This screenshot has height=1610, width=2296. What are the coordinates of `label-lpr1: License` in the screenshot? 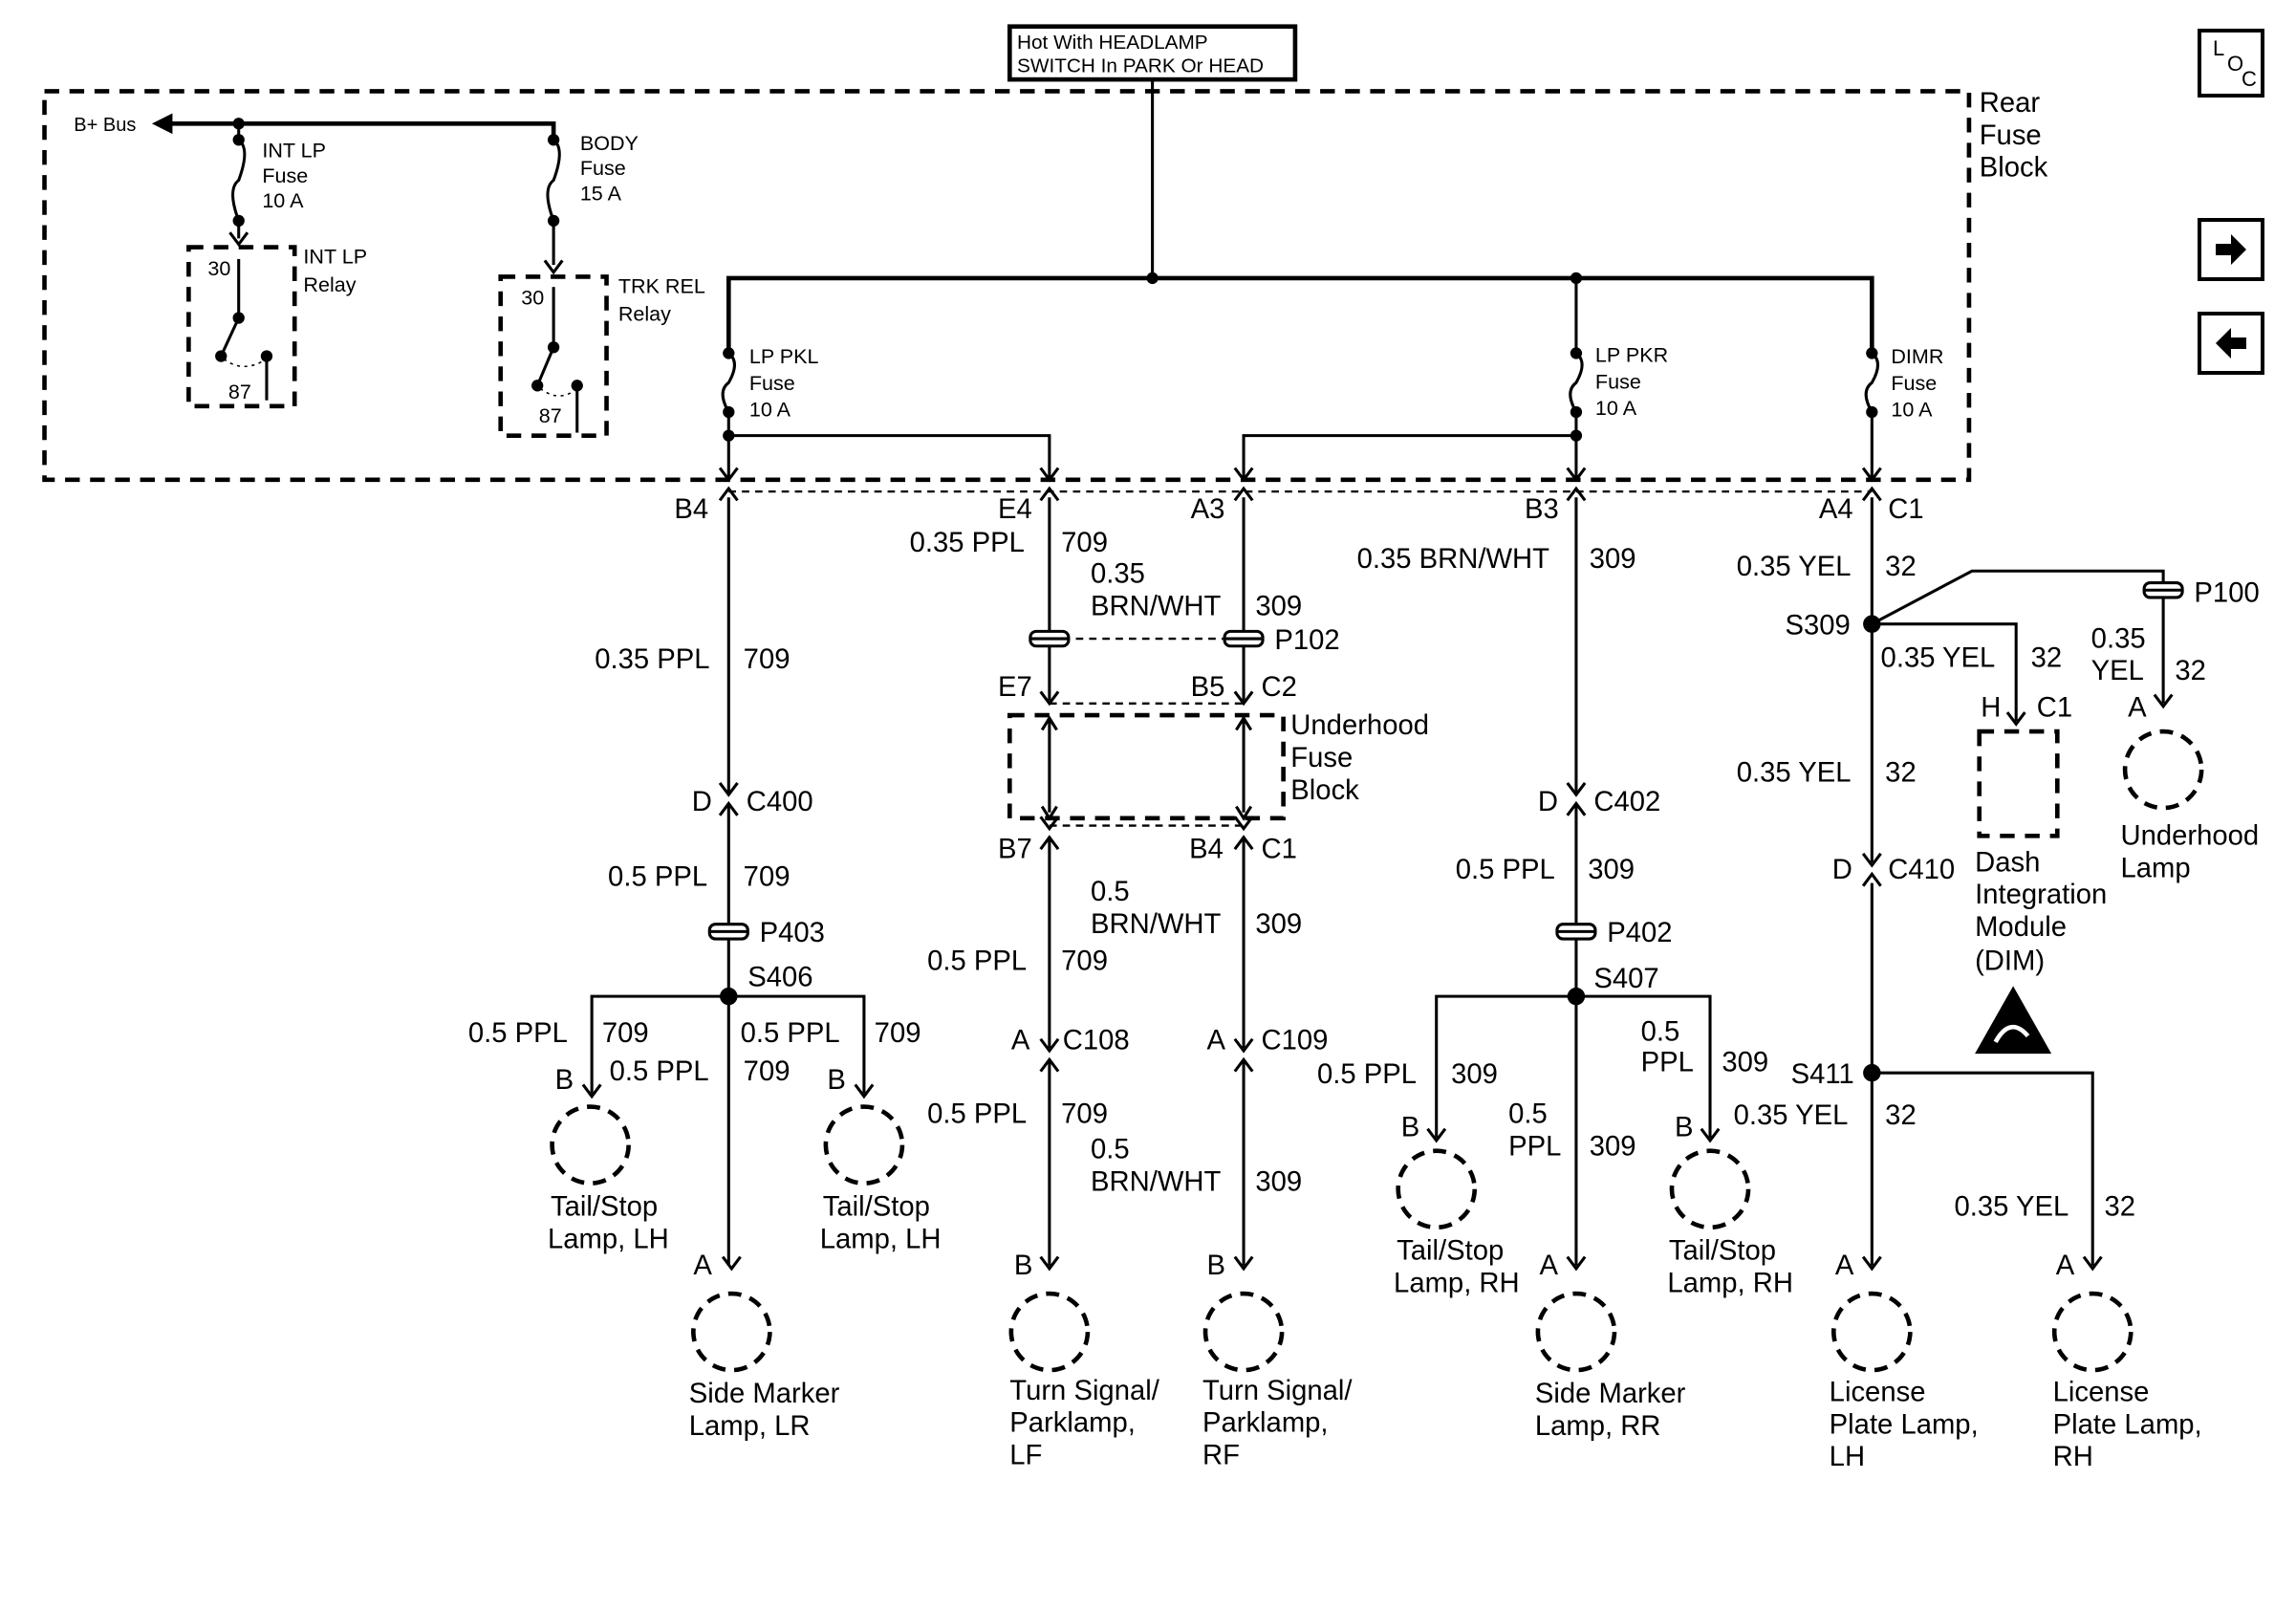 It's located at (2101, 1392).